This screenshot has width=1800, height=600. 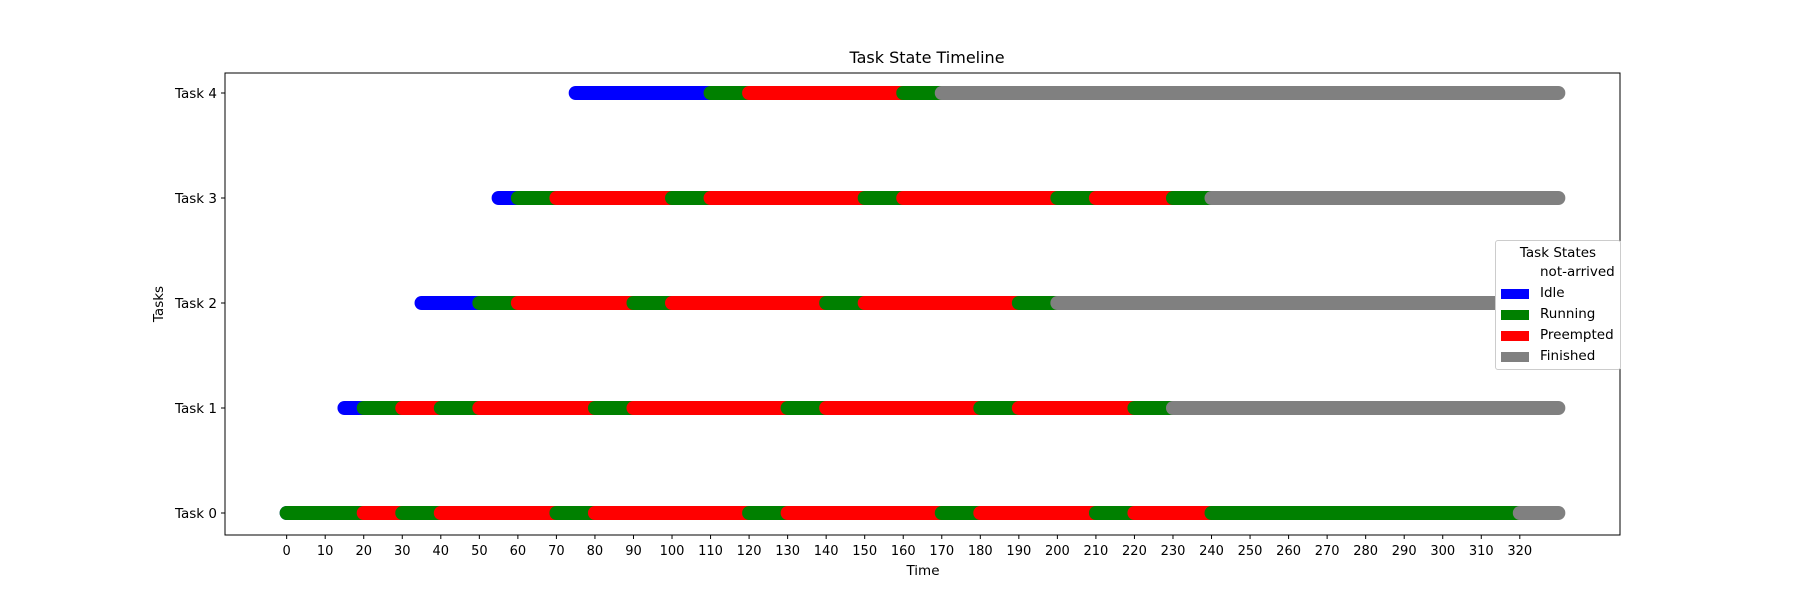 What do you see at coordinates (1558, 253) in the screenshot?
I see `legend-title: Task States` at bounding box center [1558, 253].